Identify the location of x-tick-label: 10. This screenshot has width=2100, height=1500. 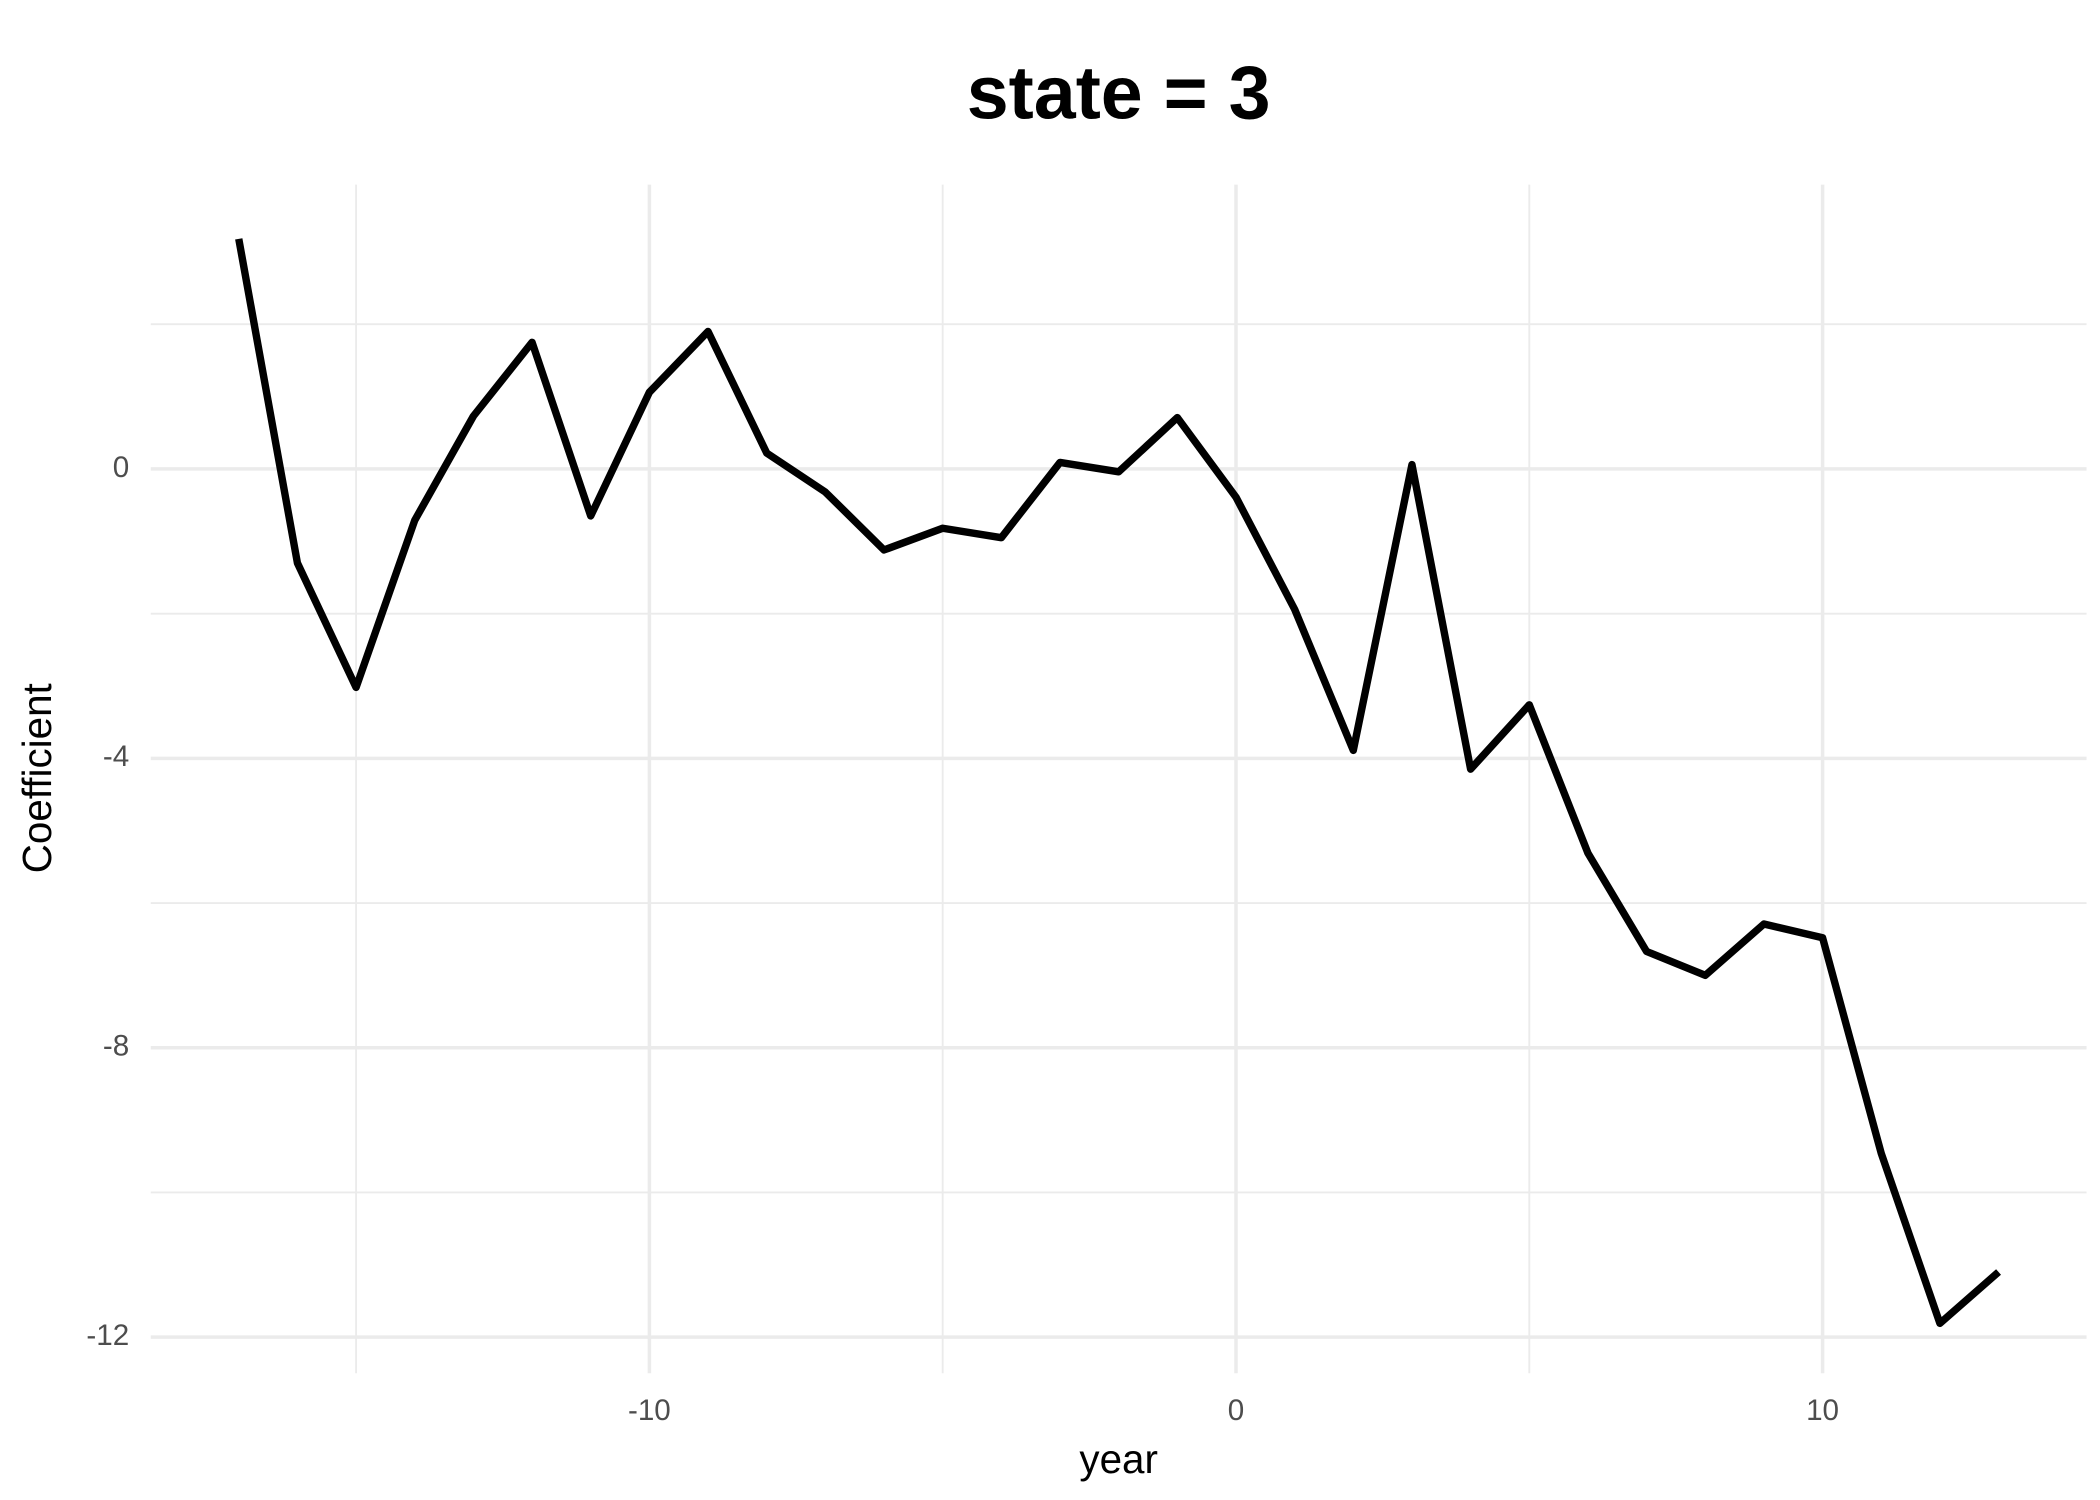
(1822, 1410).